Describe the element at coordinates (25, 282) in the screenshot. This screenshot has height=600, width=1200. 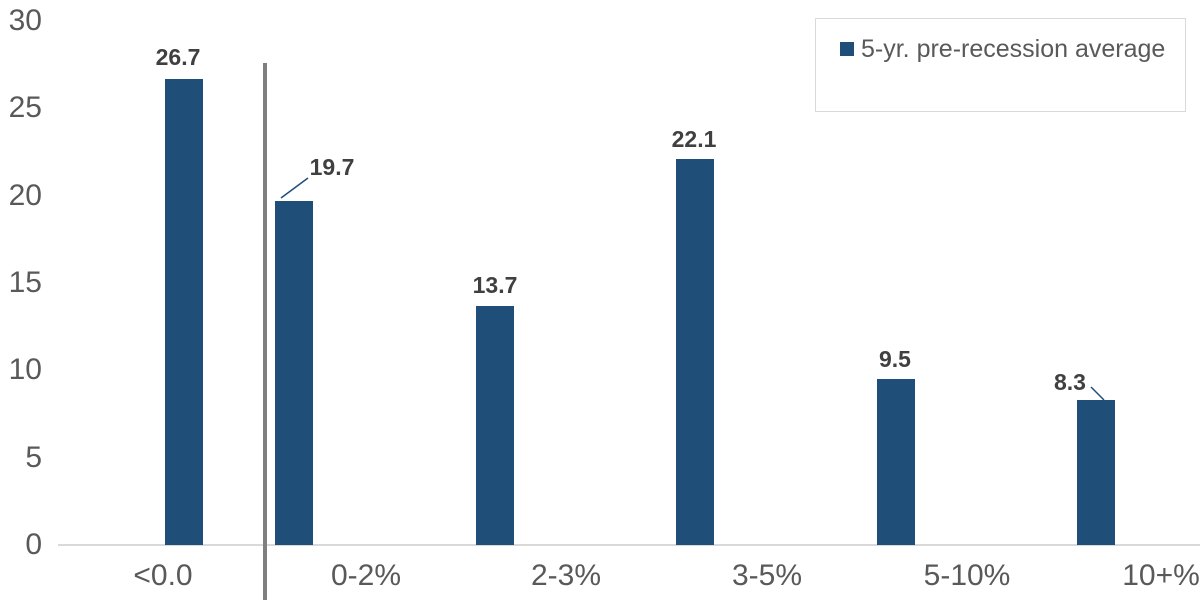
I see `y-axis-label: 15` at that location.